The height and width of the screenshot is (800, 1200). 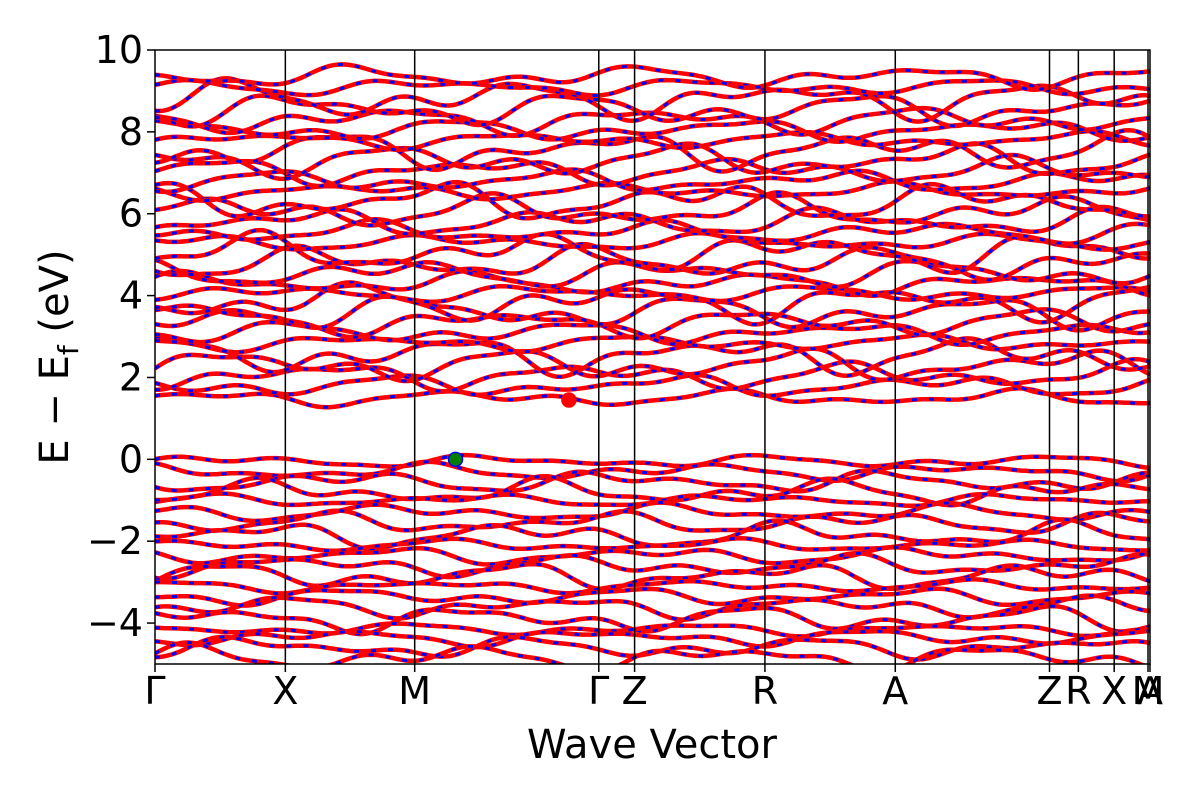 What do you see at coordinates (569, 400) in the screenshot?
I see `cbm-marker` at bounding box center [569, 400].